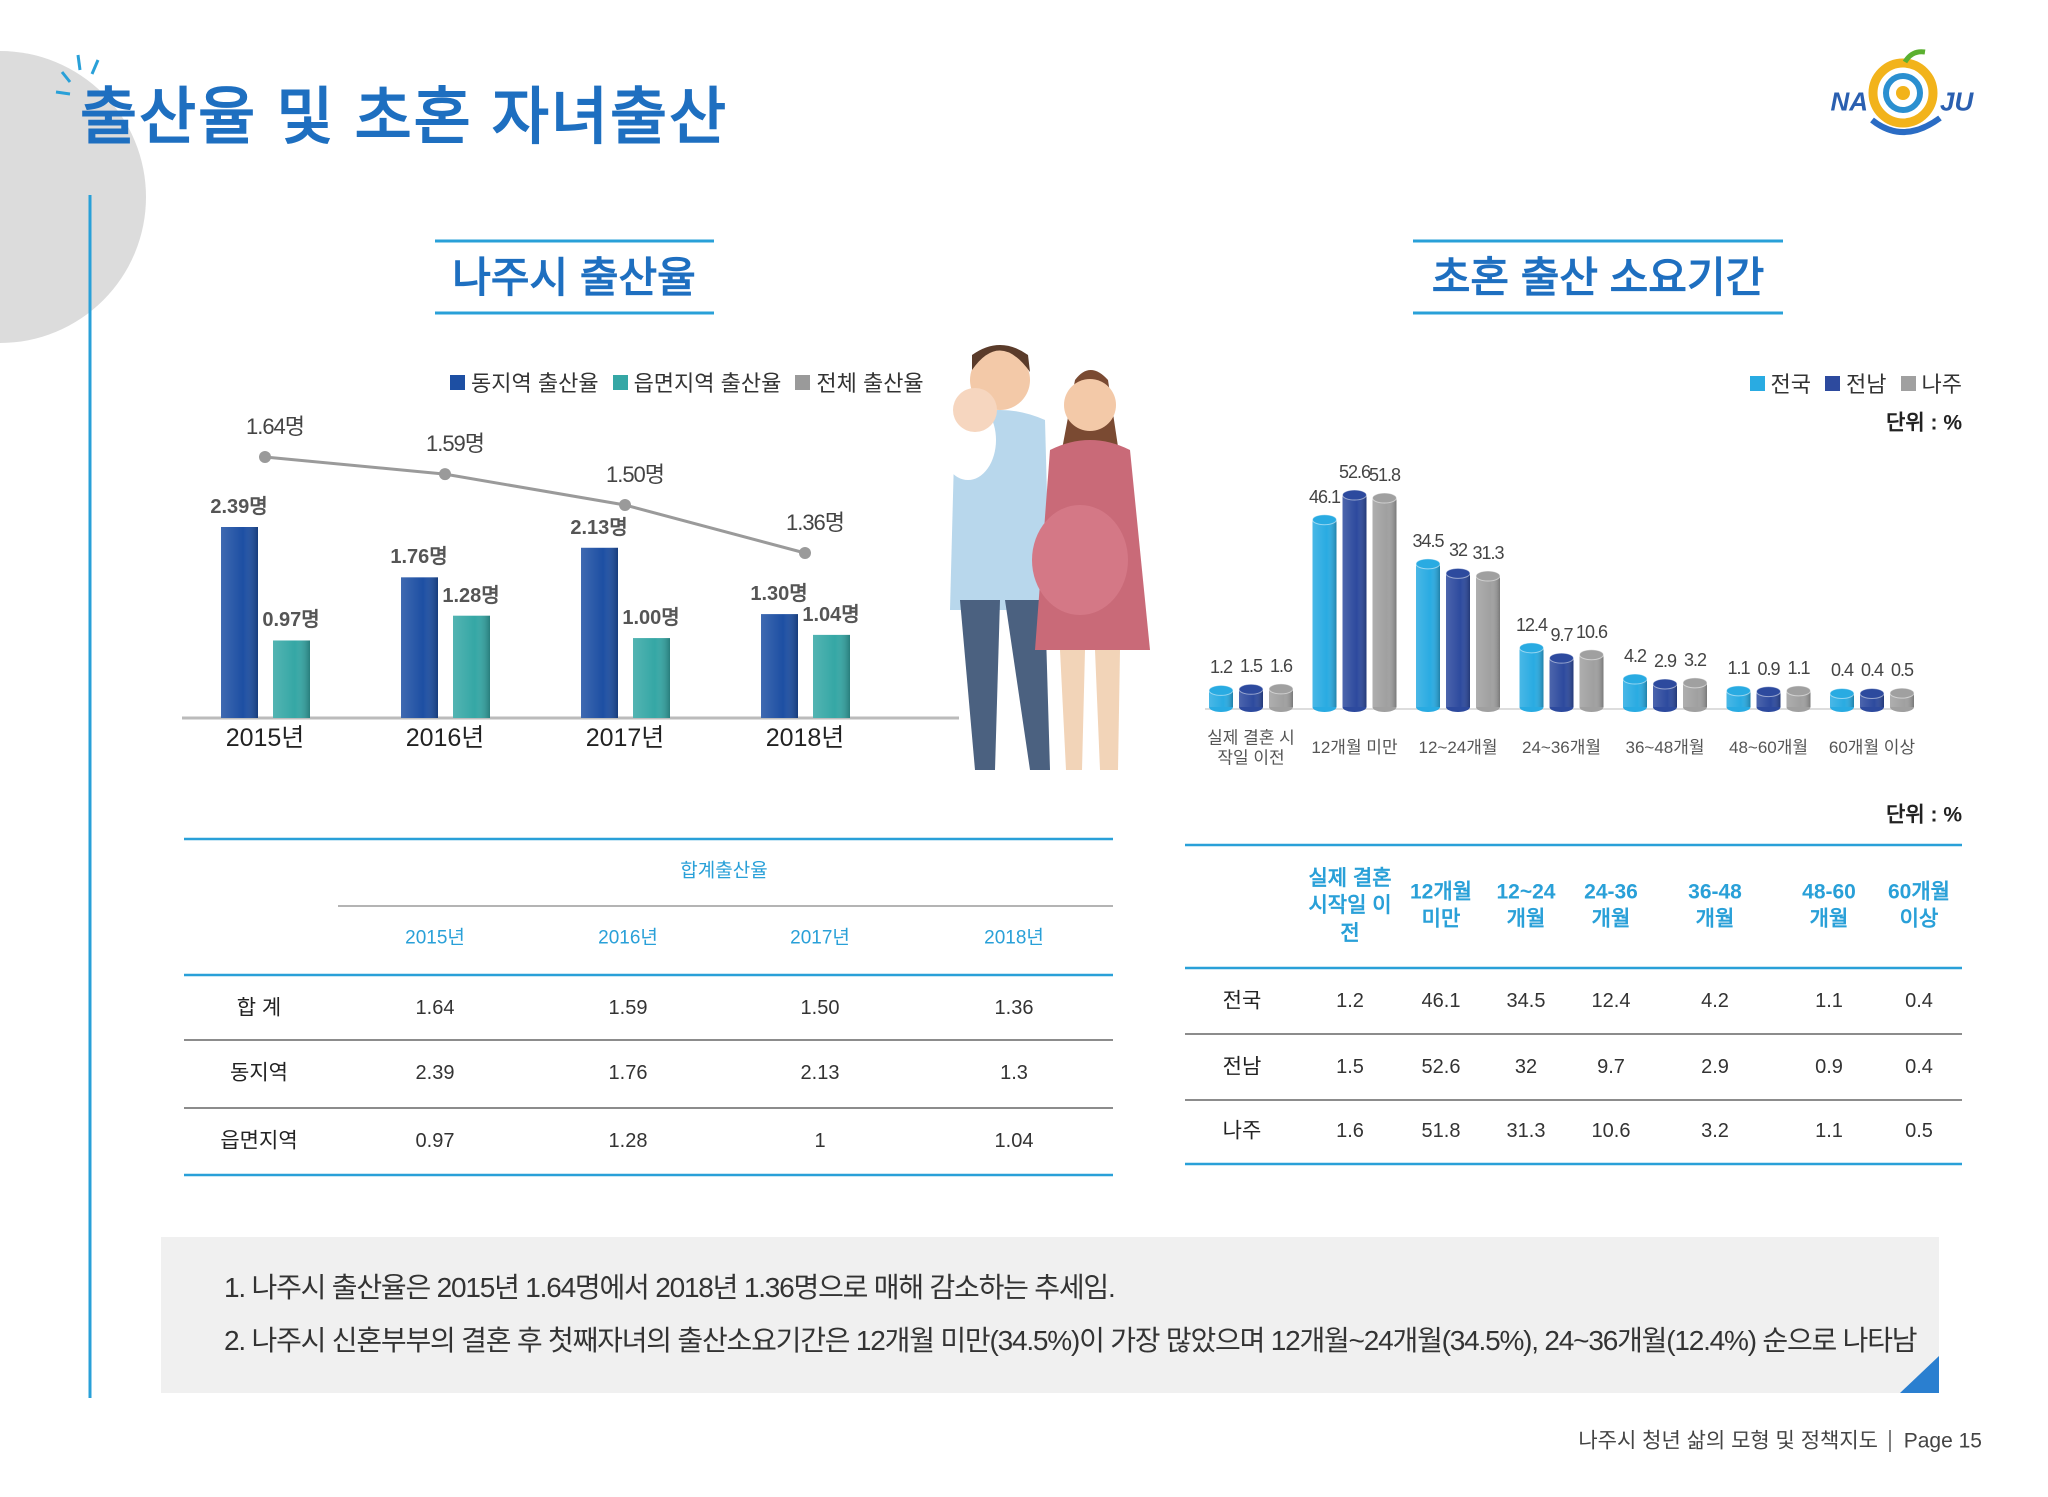  I want to click on column-header: 48-60 개월, so click(1829, 905).